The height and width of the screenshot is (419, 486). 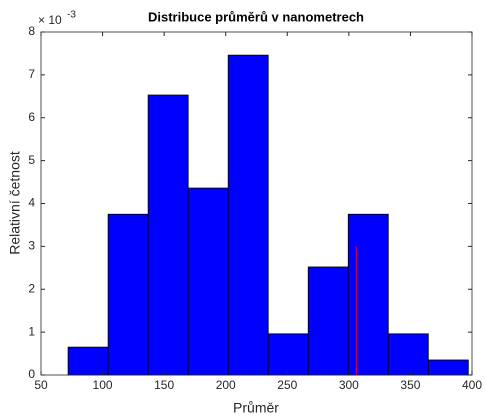 What do you see at coordinates (31, 374) in the screenshot?
I see `y-tick-label: 0` at bounding box center [31, 374].